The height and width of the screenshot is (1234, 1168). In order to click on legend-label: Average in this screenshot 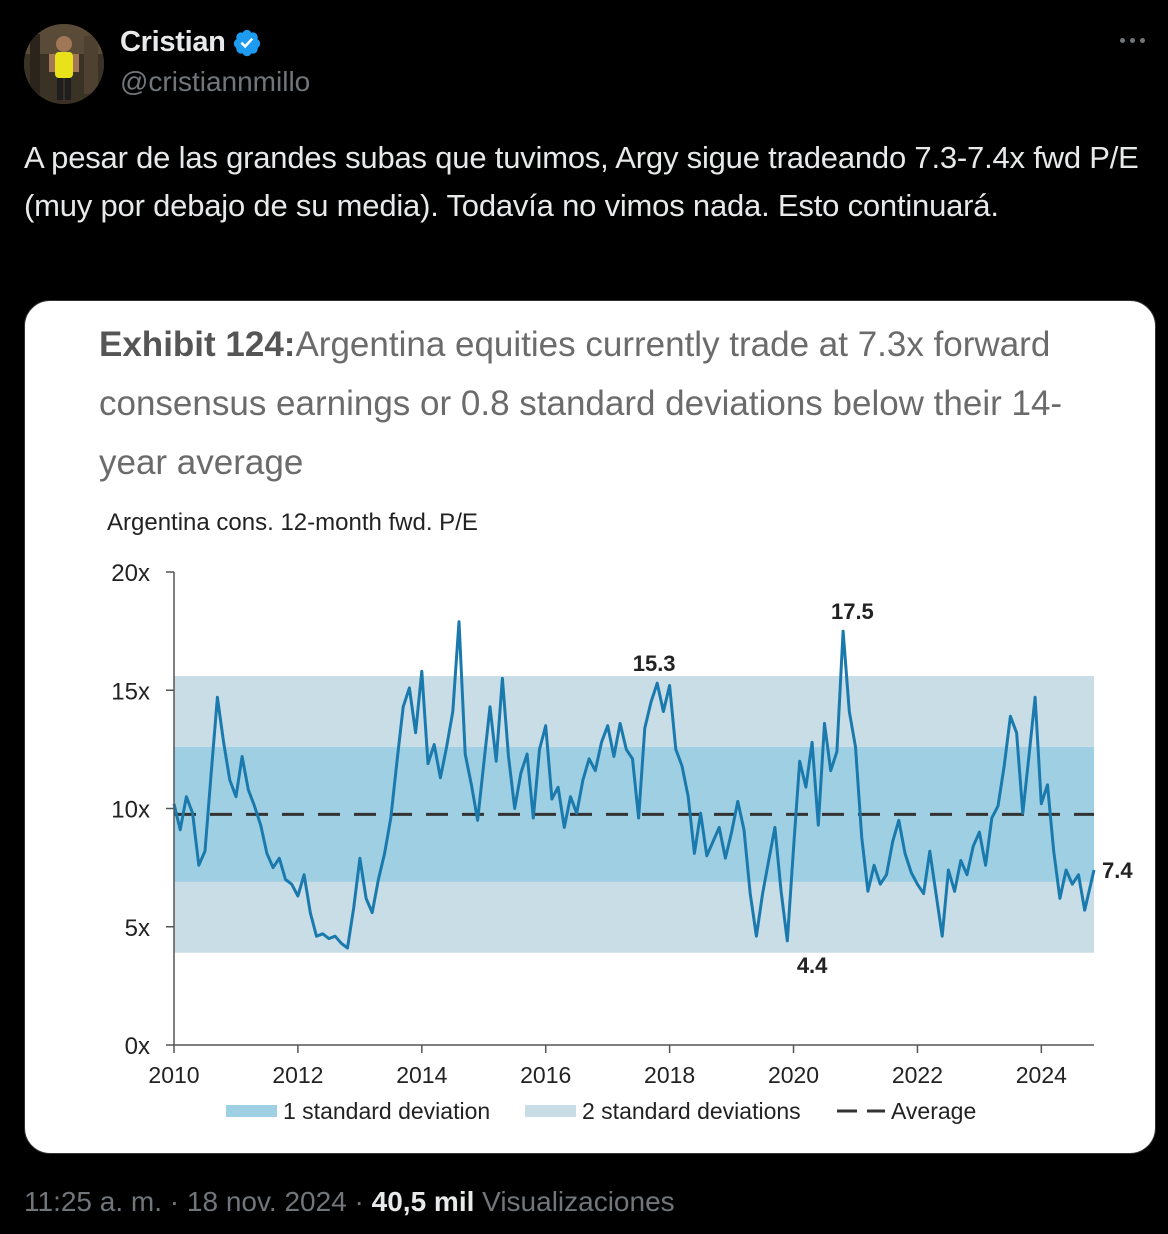, I will do `click(933, 1111)`.